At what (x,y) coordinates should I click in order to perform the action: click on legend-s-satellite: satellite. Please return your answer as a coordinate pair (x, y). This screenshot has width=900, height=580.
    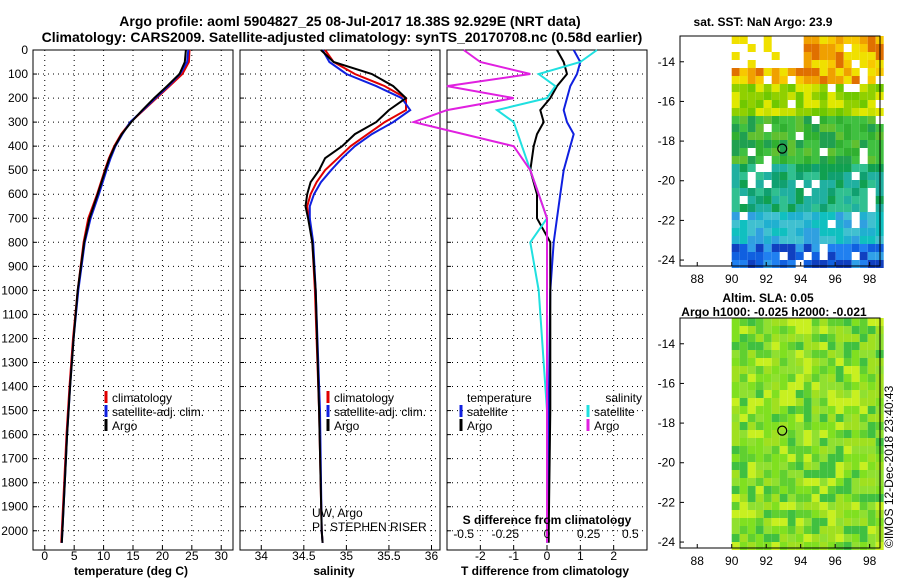
    Looking at the image, I should click on (614, 412).